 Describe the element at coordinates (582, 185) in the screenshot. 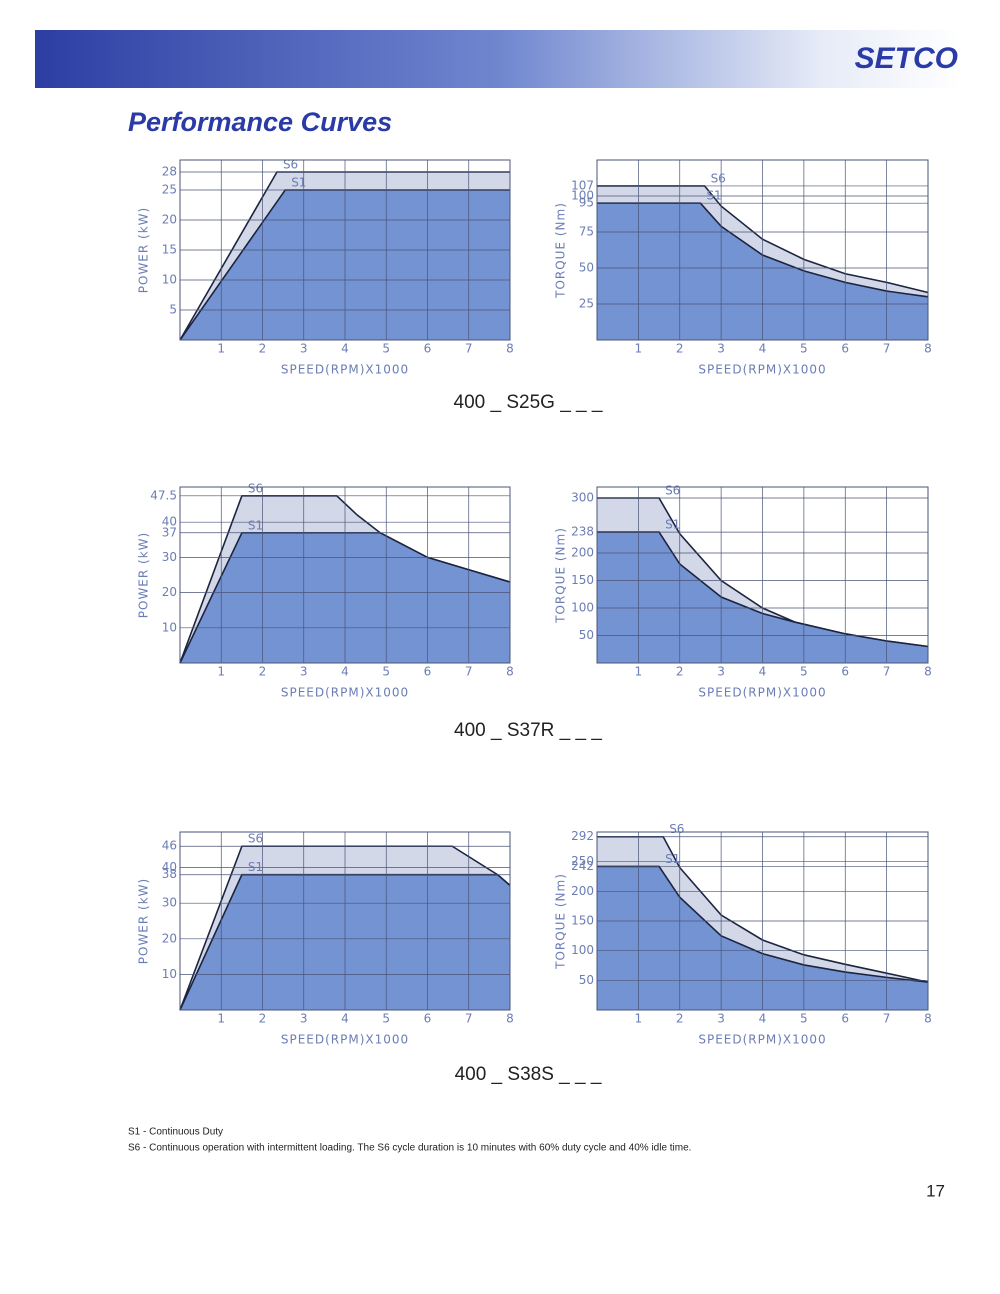

I see `y-tick-label: 107` at that location.